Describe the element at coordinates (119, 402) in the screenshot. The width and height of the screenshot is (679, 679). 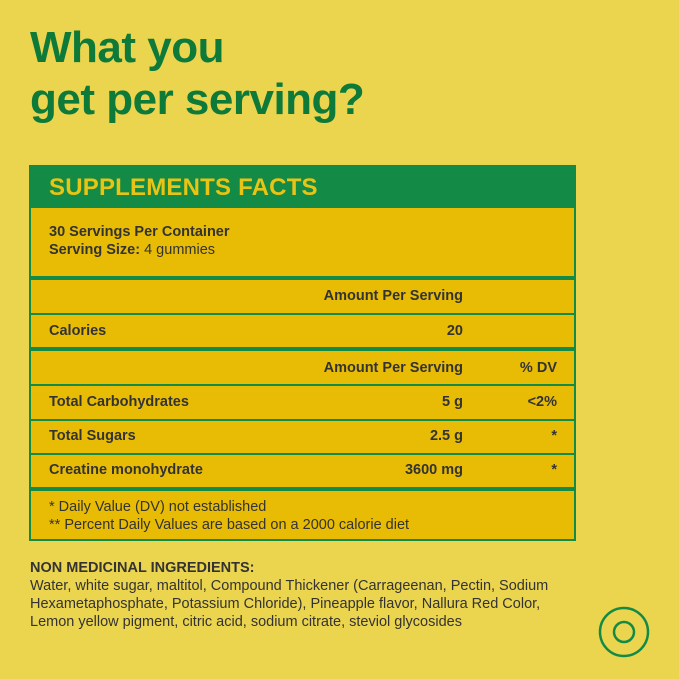
I see `nutrient-name: Total Carbohydrates` at that location.